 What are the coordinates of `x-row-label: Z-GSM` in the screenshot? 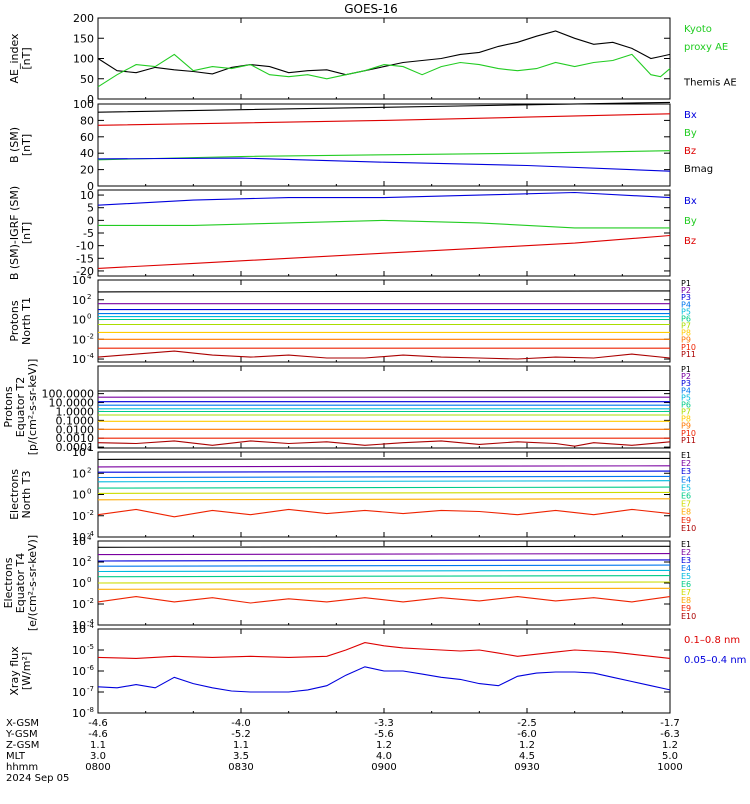 It's located at (22, 745).